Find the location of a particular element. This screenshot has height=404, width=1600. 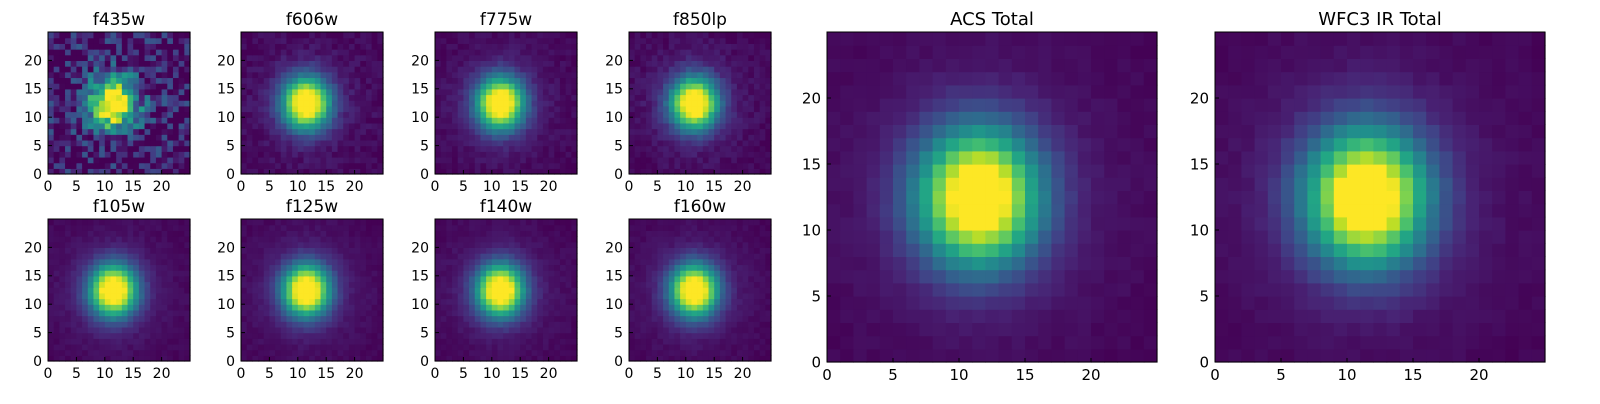

x-tick-label: 0 is located at coordinates (629, 187).